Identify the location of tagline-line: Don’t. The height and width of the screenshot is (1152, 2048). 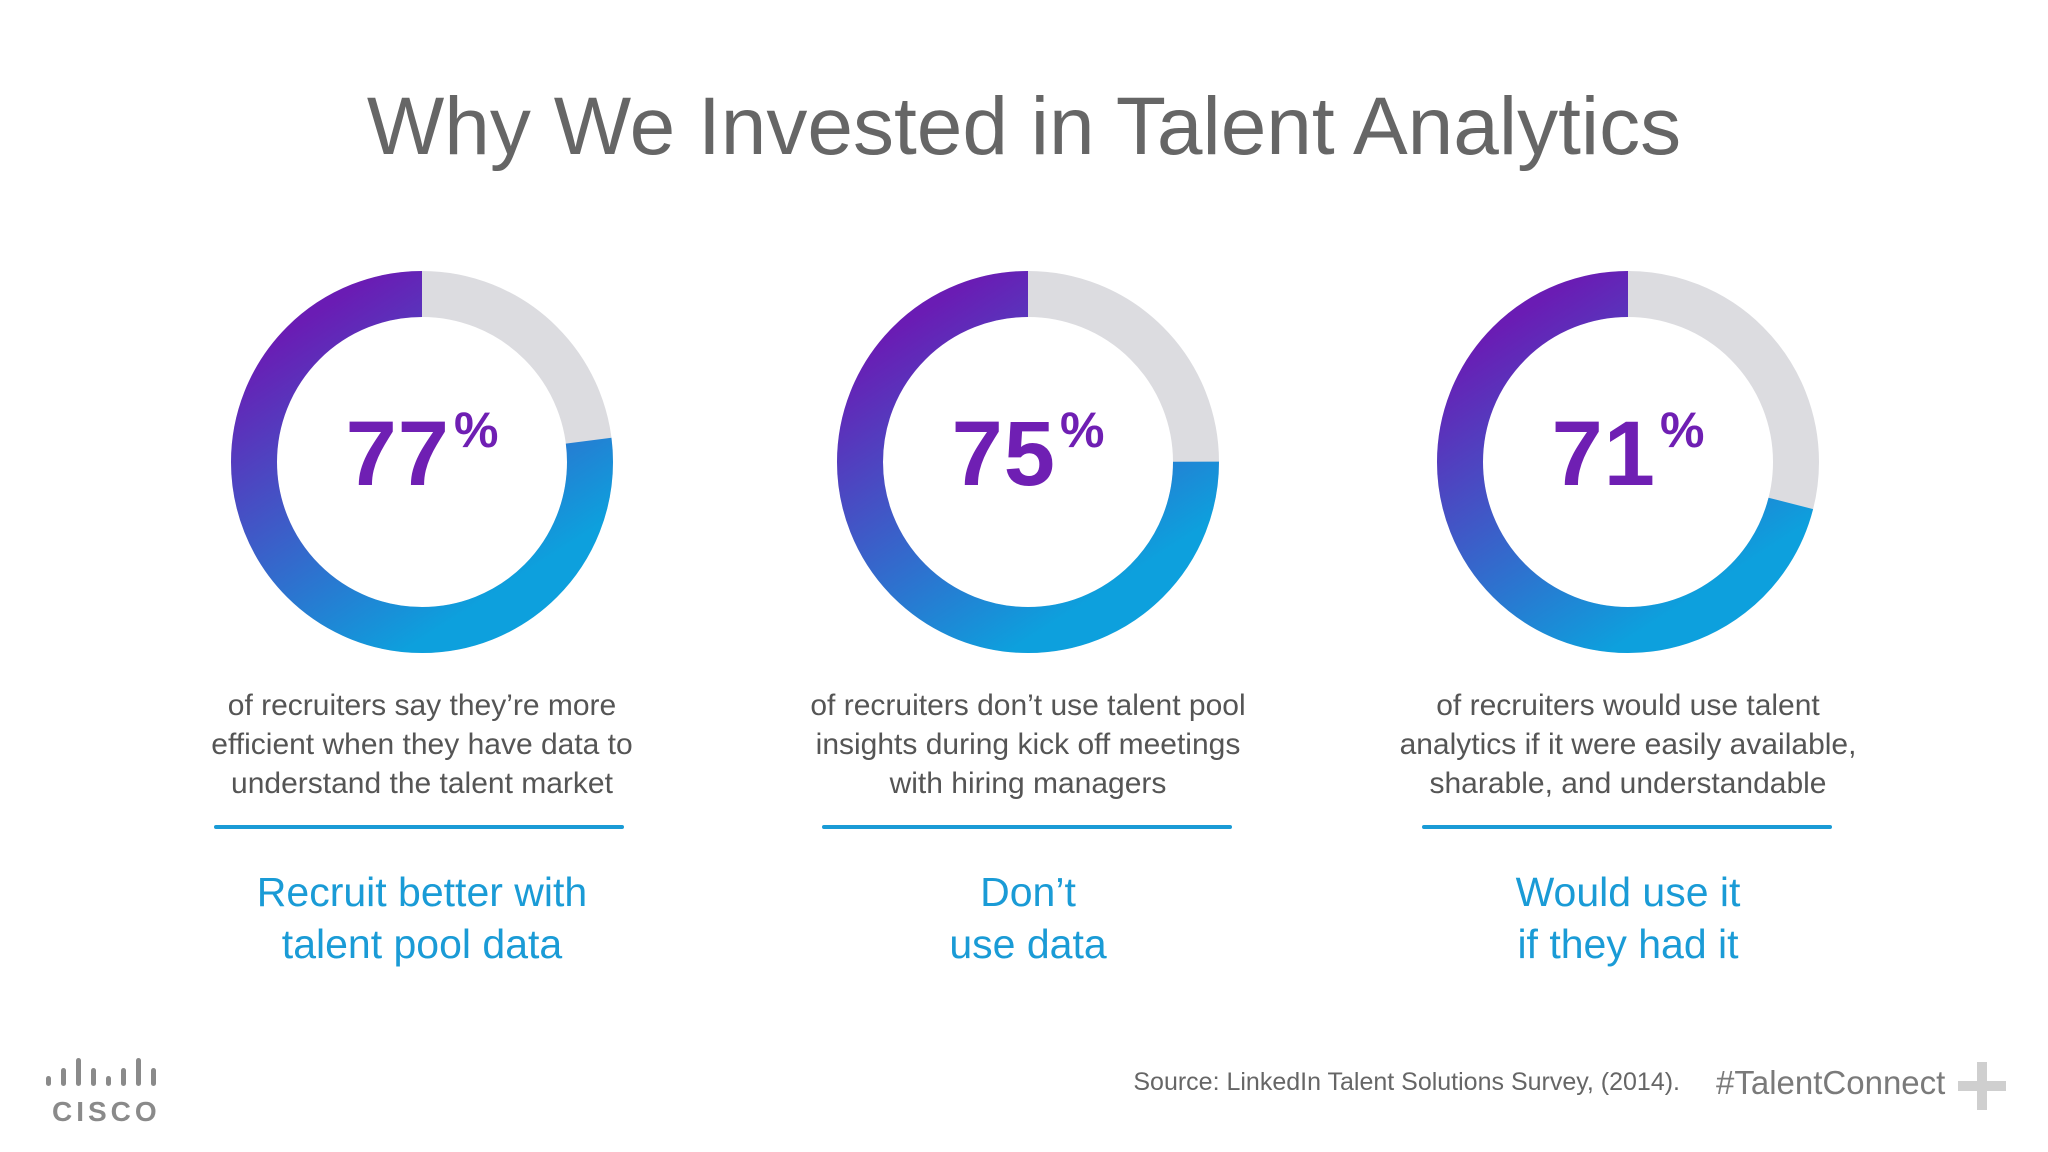
(1028, 892).